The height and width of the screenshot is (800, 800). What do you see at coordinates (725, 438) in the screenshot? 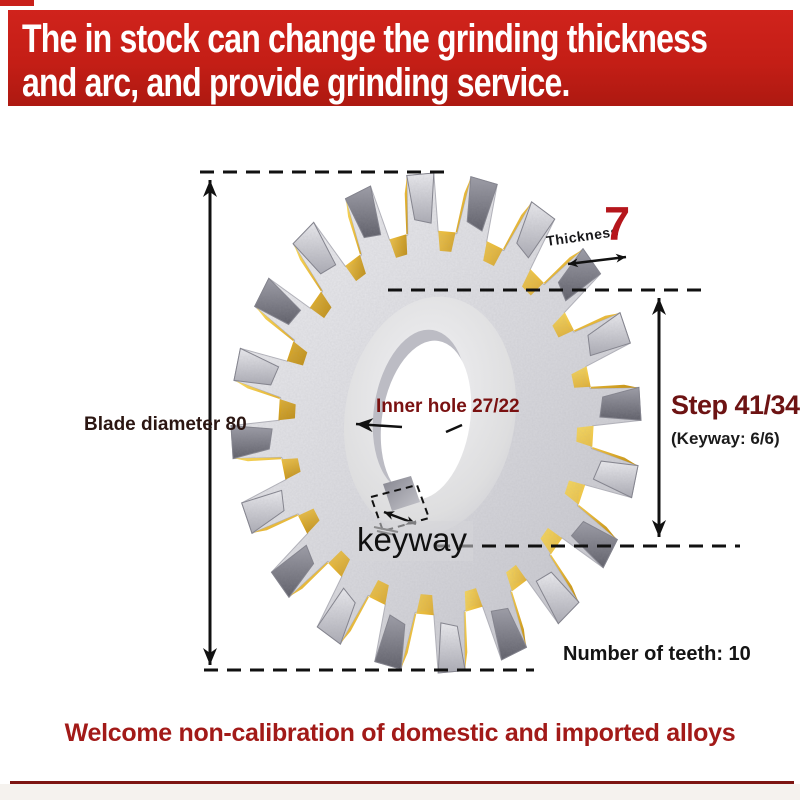
I see `keyway-spec-label: (Keyway: 6/6)` at bounding box center [725, 438].